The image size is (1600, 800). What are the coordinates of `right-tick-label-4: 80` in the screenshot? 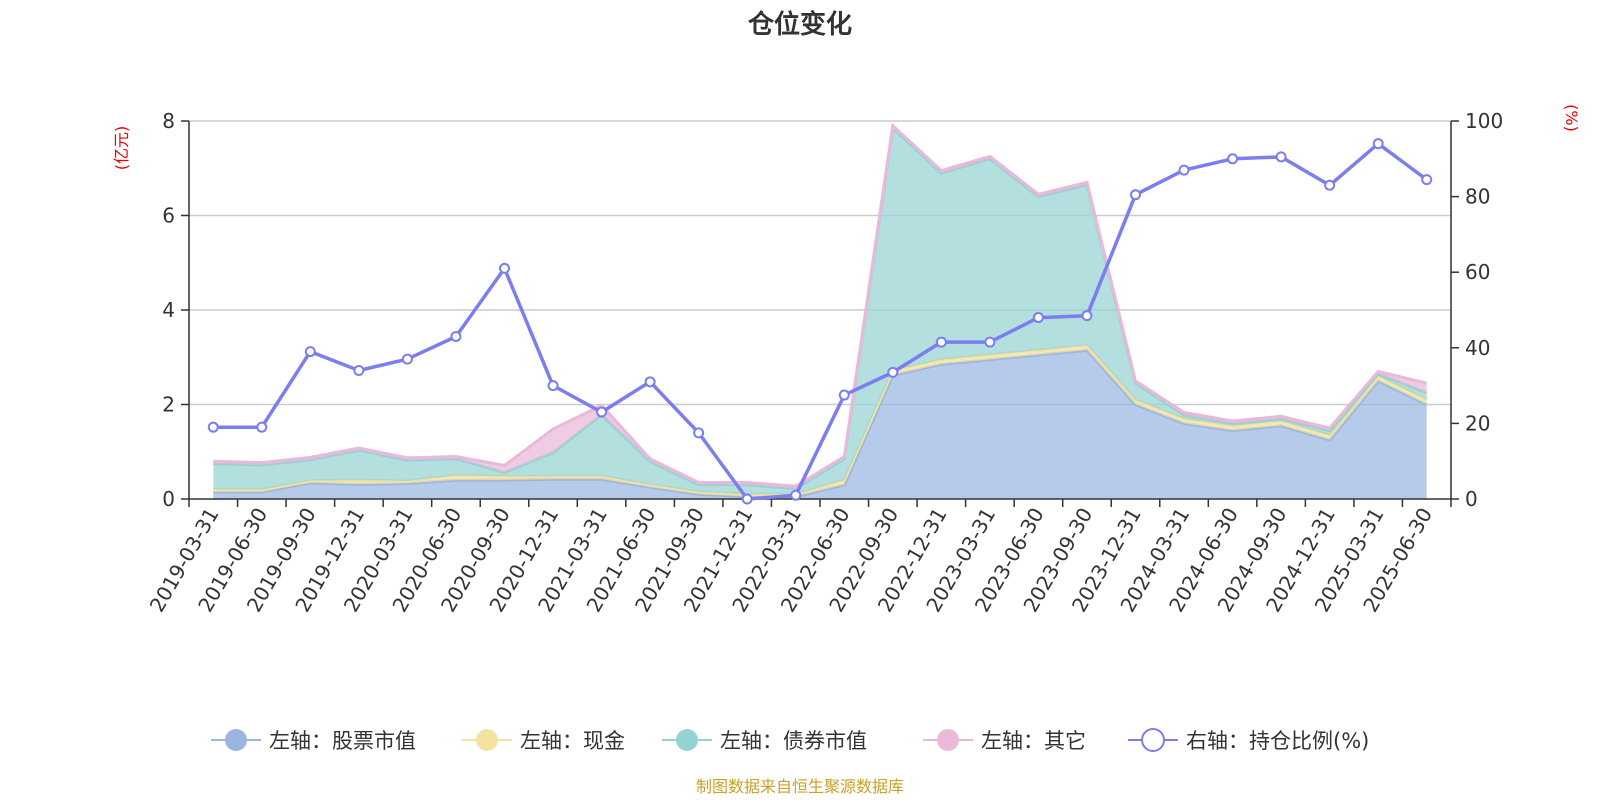 It's located at (1477, 197).